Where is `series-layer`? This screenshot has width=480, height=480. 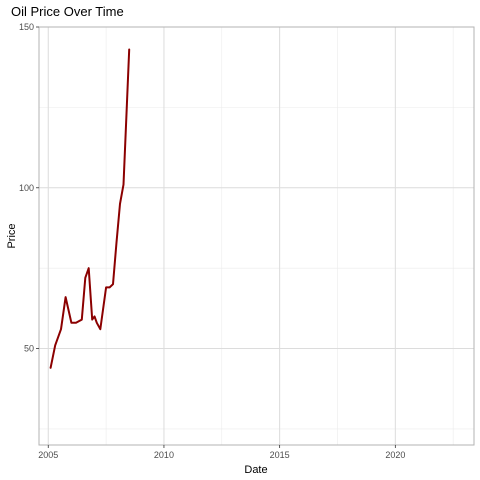 series-layer is located at coordinates (90, 208).